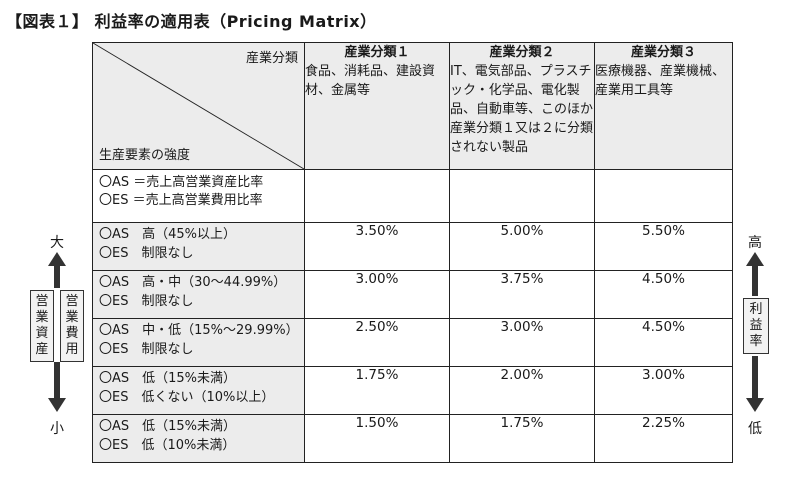 The image size is (800, 479). I want to click on right-axis-top-label: 高, so click(755, 243).